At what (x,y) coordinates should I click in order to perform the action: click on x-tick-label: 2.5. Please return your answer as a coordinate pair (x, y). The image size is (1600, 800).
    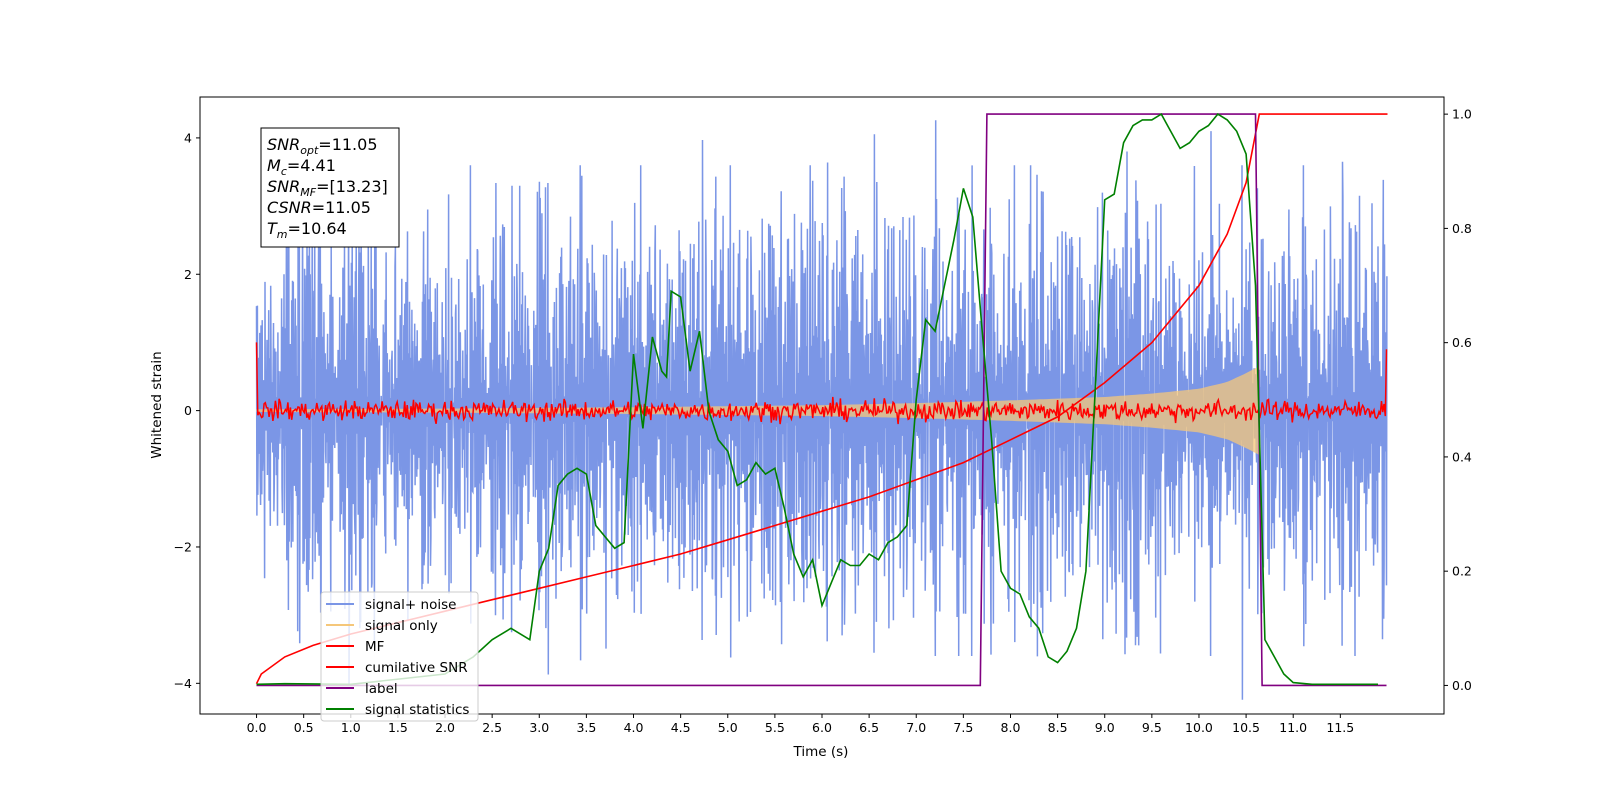
    Looking at the image, I should click on (492, 727).